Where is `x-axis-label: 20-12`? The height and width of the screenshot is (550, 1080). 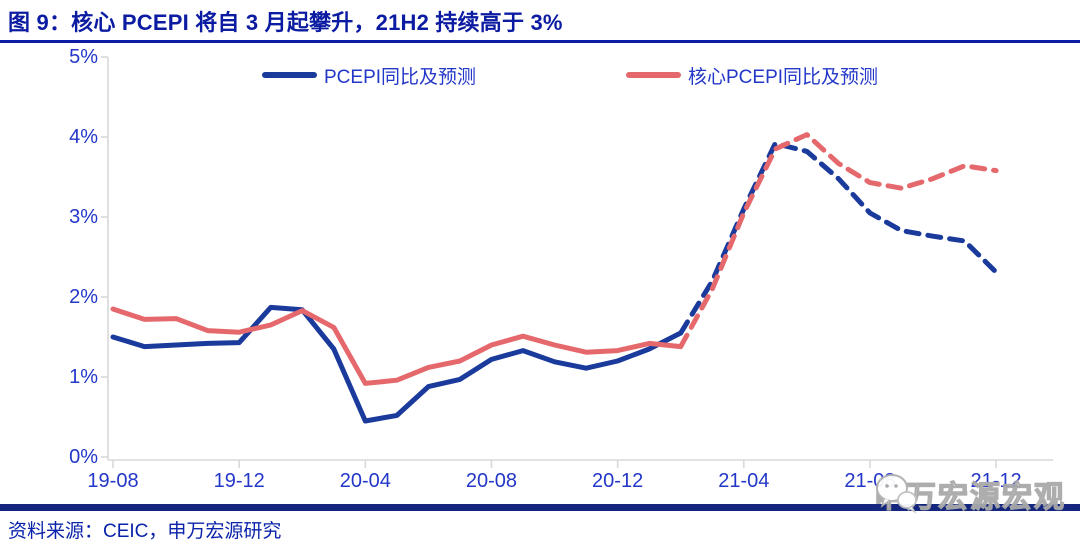 x-axis-label: 20-12 is located at coordinates (618, 481).